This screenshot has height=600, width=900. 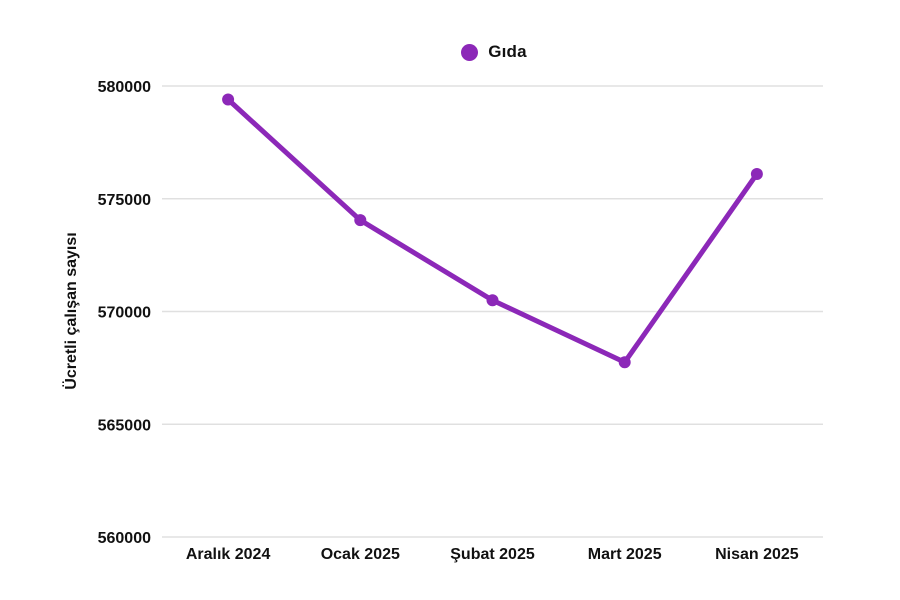 What do you see at coordinates (470, 52) in the screenshot?
I see `legend-marker-icon` at bounding box center [470, 52].